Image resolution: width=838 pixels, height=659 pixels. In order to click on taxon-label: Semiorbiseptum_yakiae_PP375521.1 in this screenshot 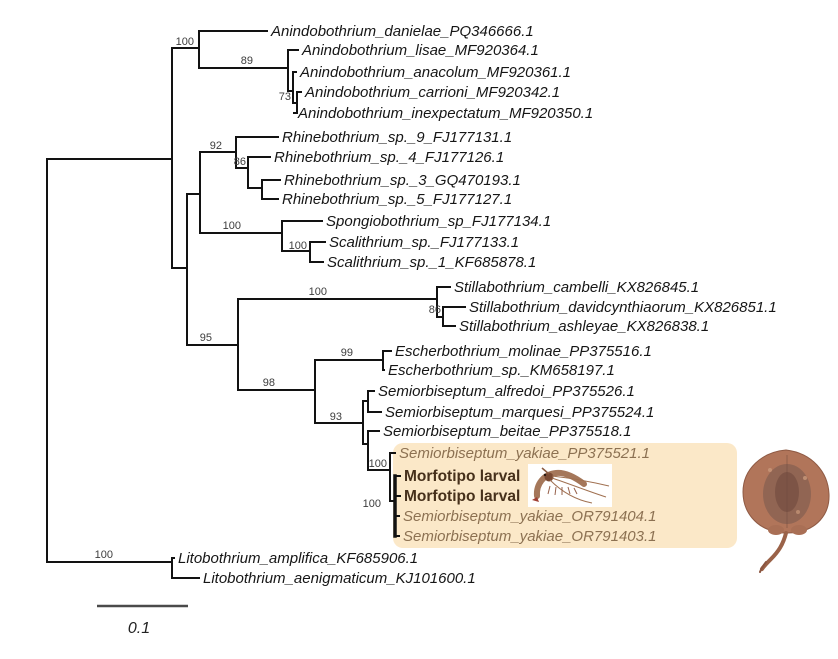, I will do `click(524, 453)`.